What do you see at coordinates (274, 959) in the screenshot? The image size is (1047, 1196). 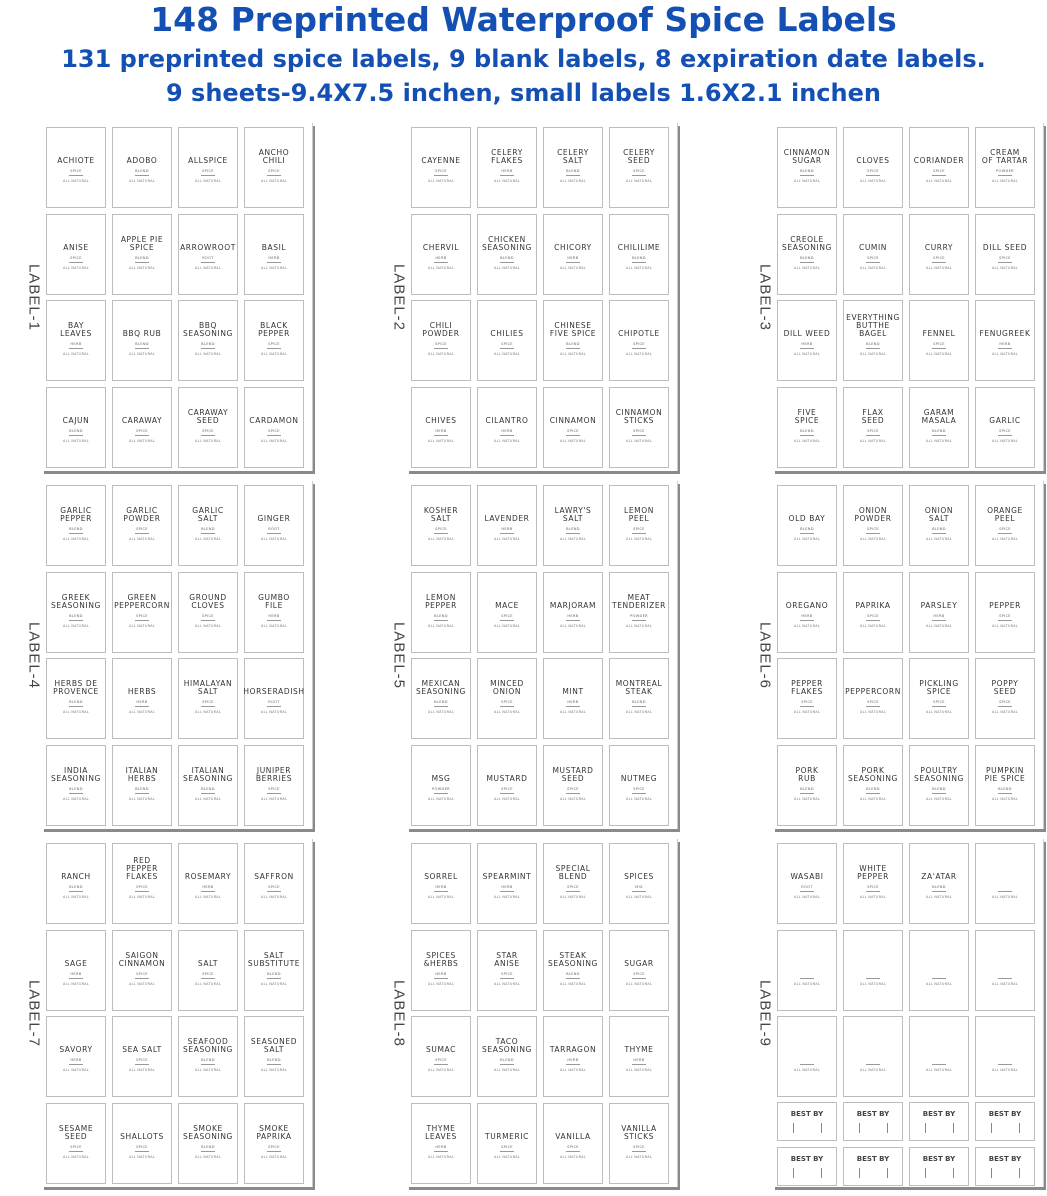 I see `spice-name: SALT SUBSTITUTE` at bounding box center [274, 959].